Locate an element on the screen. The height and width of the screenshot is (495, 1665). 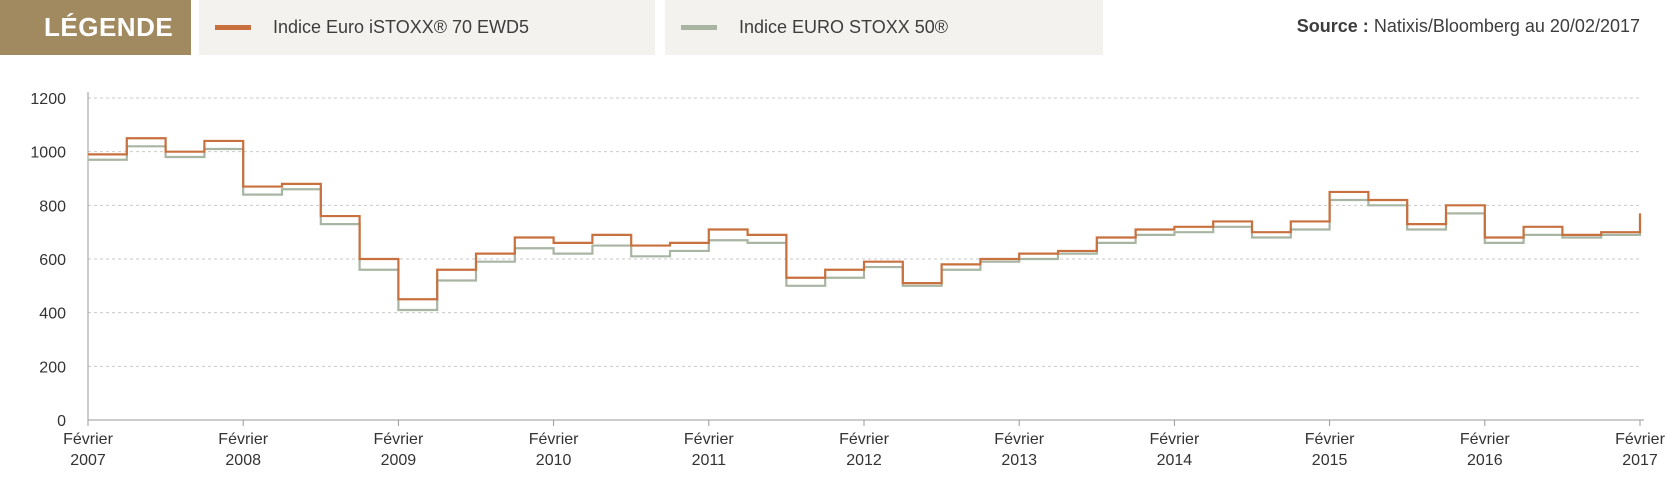
x-tick-label-year: 2011 is located at coordinates (709, 460).